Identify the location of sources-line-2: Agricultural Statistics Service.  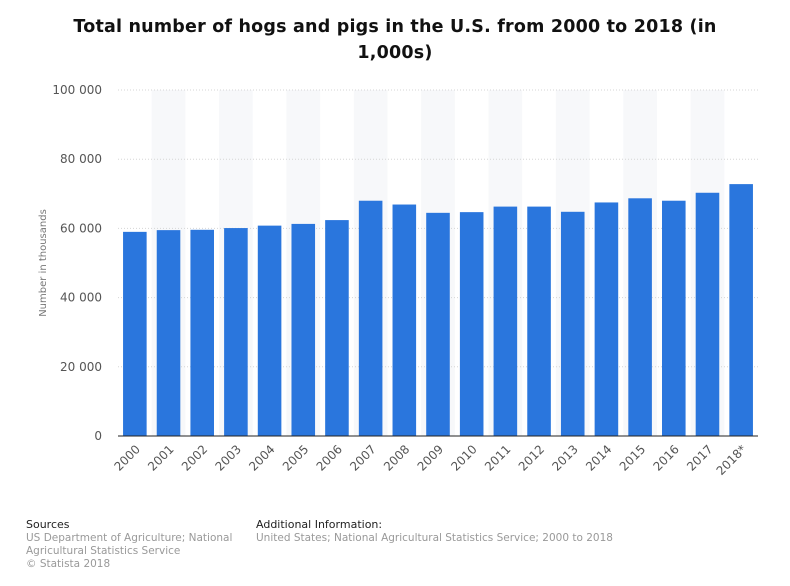
(103, 551).